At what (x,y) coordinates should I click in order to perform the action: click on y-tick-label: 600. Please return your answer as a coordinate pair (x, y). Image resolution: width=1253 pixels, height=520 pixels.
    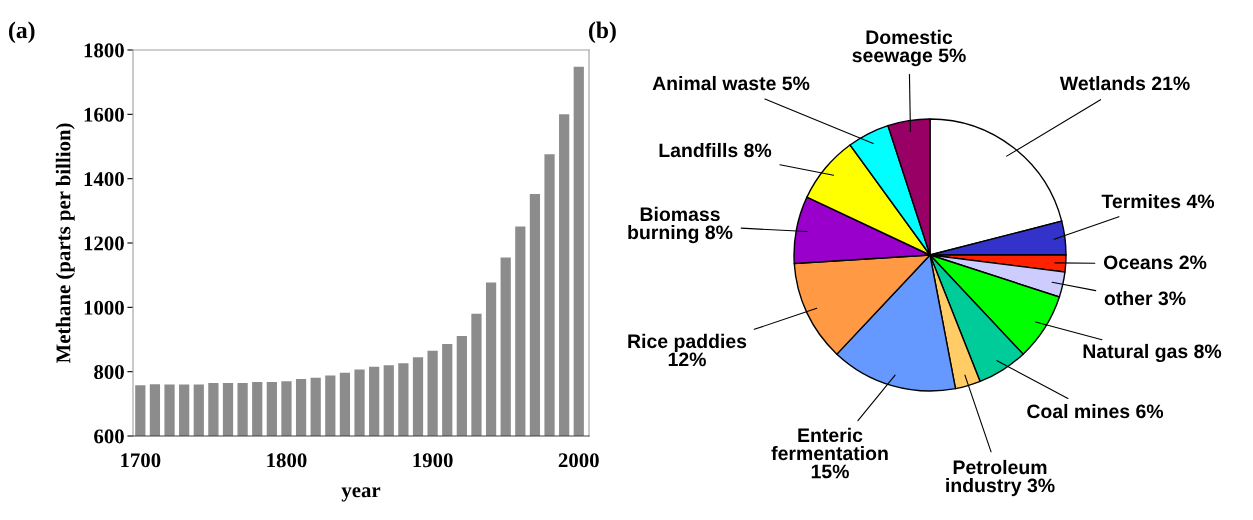
    Looking at the image, I should click on (109, 436).